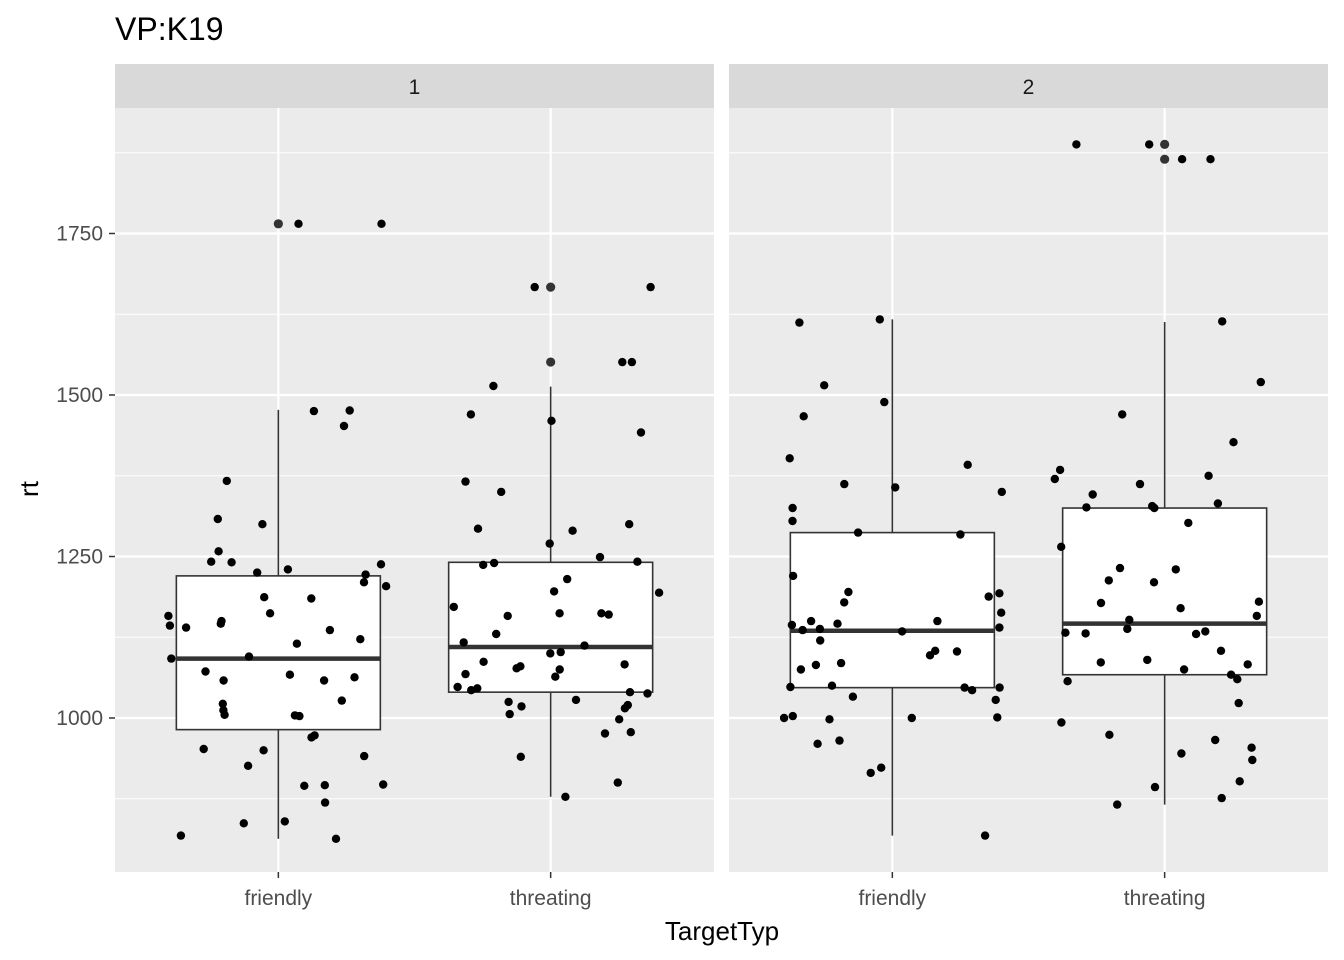 The width and height of the screenshot is (1344, 960). Describe the element at coordinates (169, 29) in the screenshot. I see `chart-title: VP:K19` at that location.